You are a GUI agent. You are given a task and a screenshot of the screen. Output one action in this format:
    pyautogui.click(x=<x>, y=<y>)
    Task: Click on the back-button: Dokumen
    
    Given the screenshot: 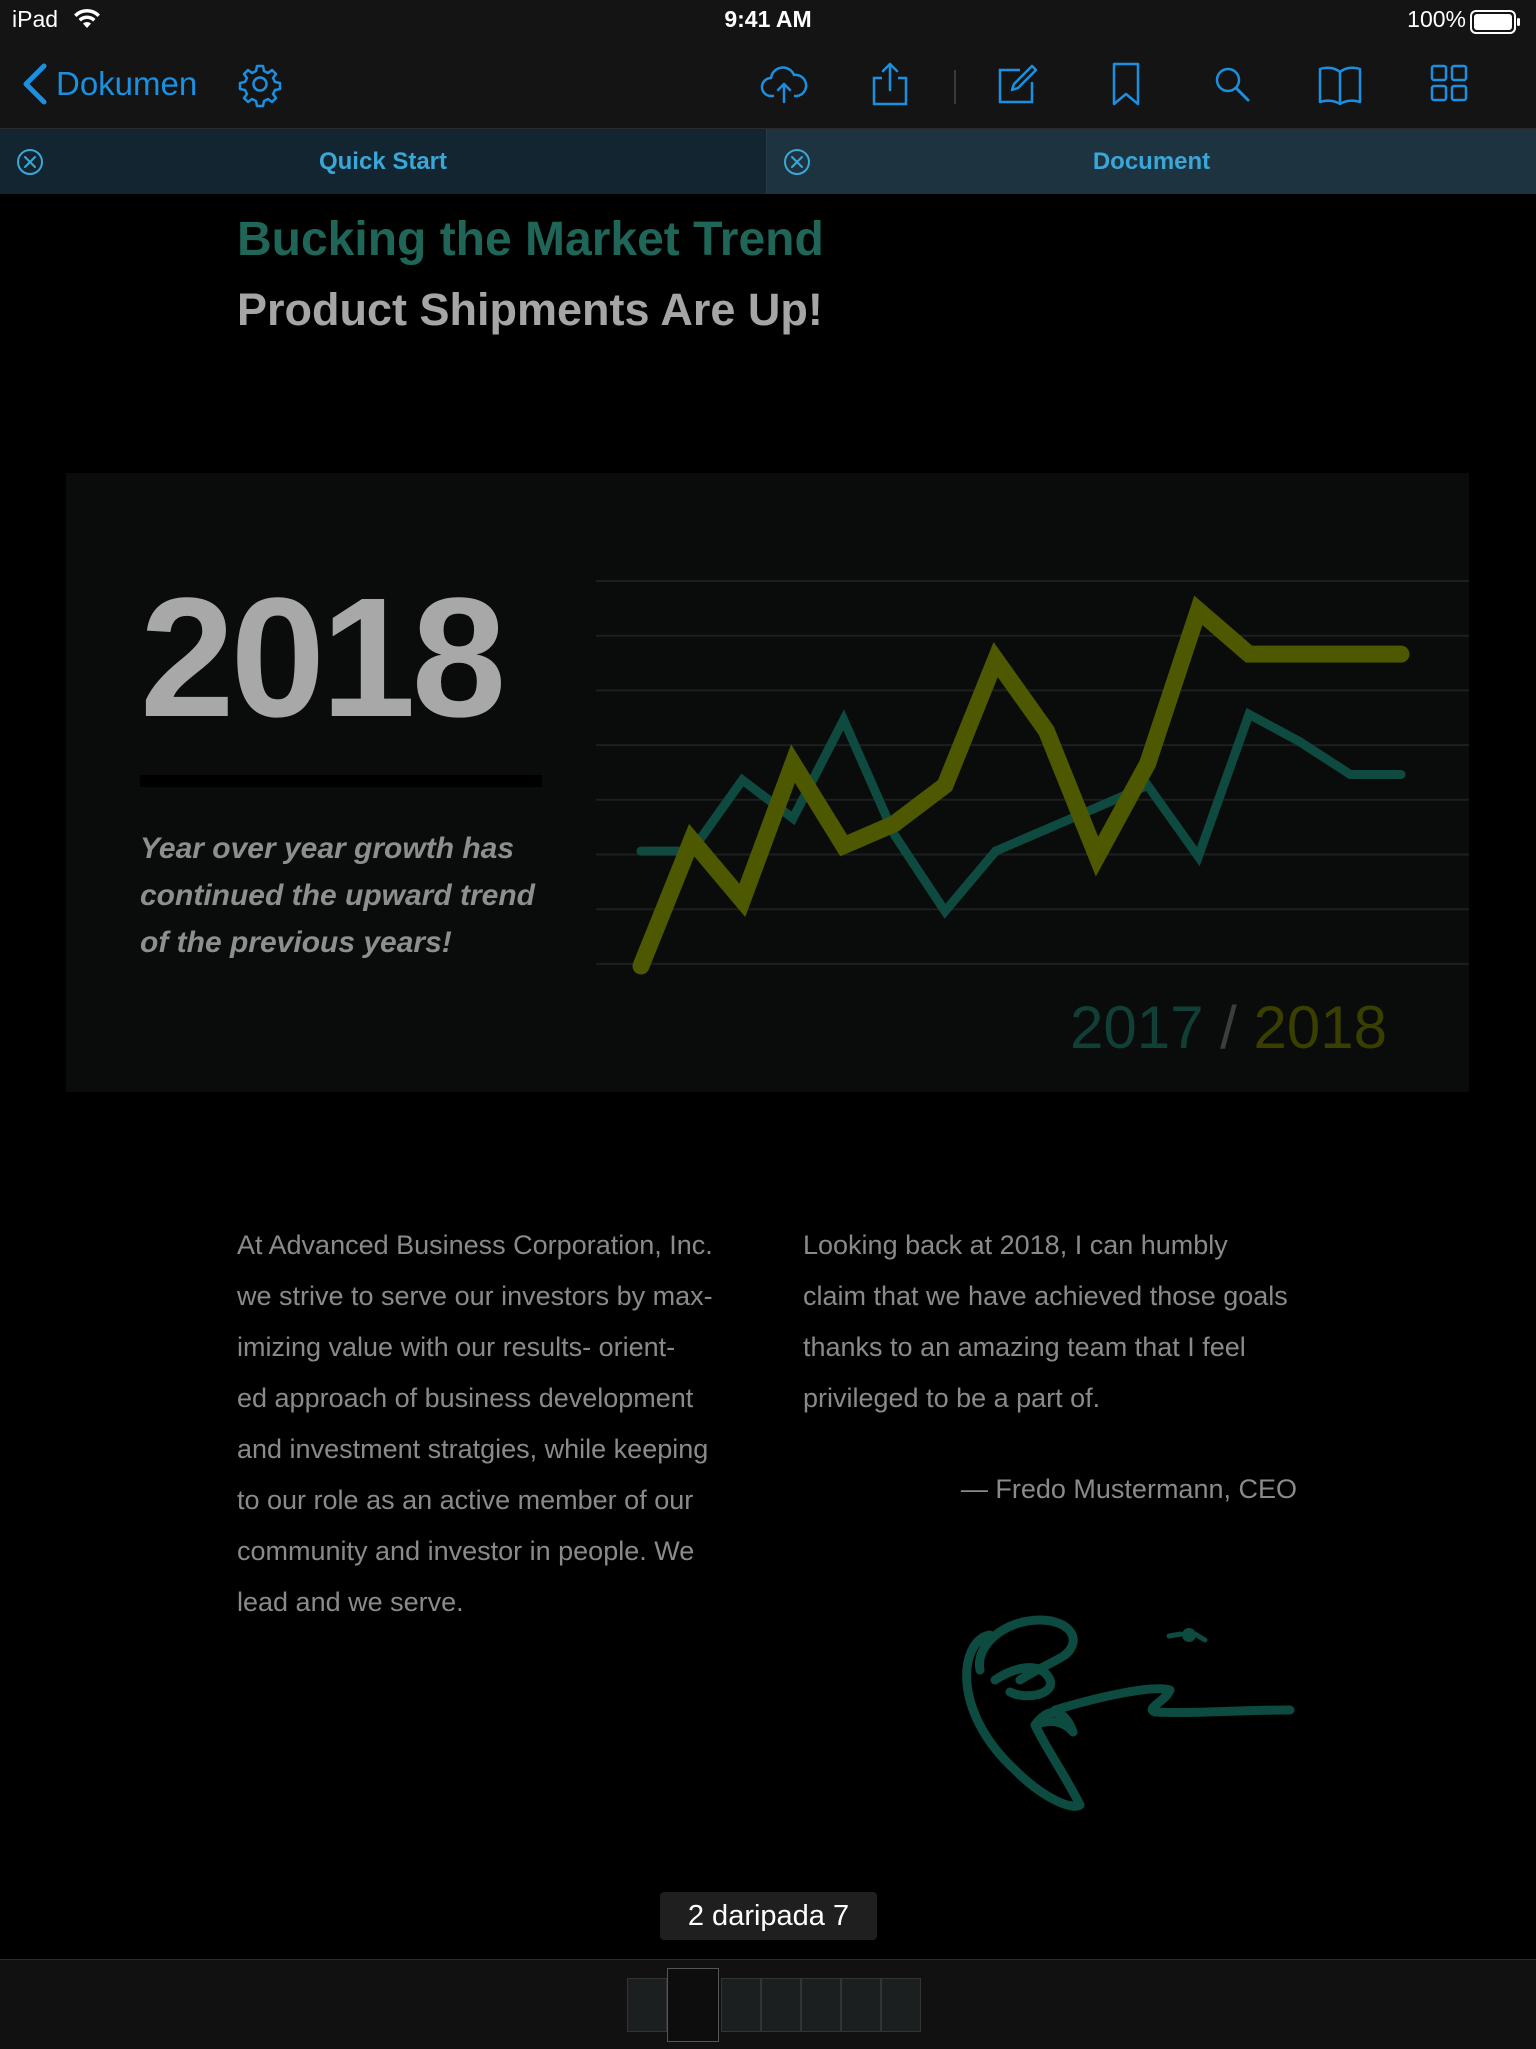 What is the action you would take?
    pyautogui.click(x=108, y=84)
    